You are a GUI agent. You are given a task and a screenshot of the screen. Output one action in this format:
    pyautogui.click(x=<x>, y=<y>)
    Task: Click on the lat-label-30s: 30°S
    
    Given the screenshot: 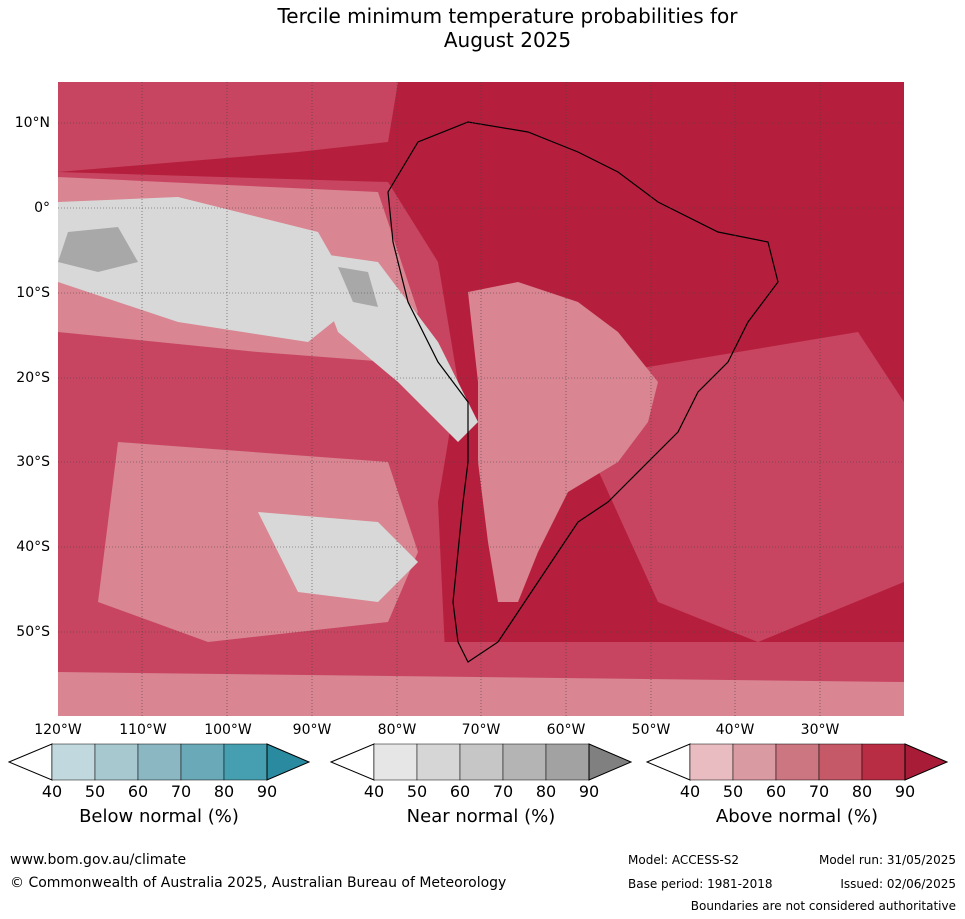 What is the action you would take?
    pyautogui.click(x=33, y=462)
    